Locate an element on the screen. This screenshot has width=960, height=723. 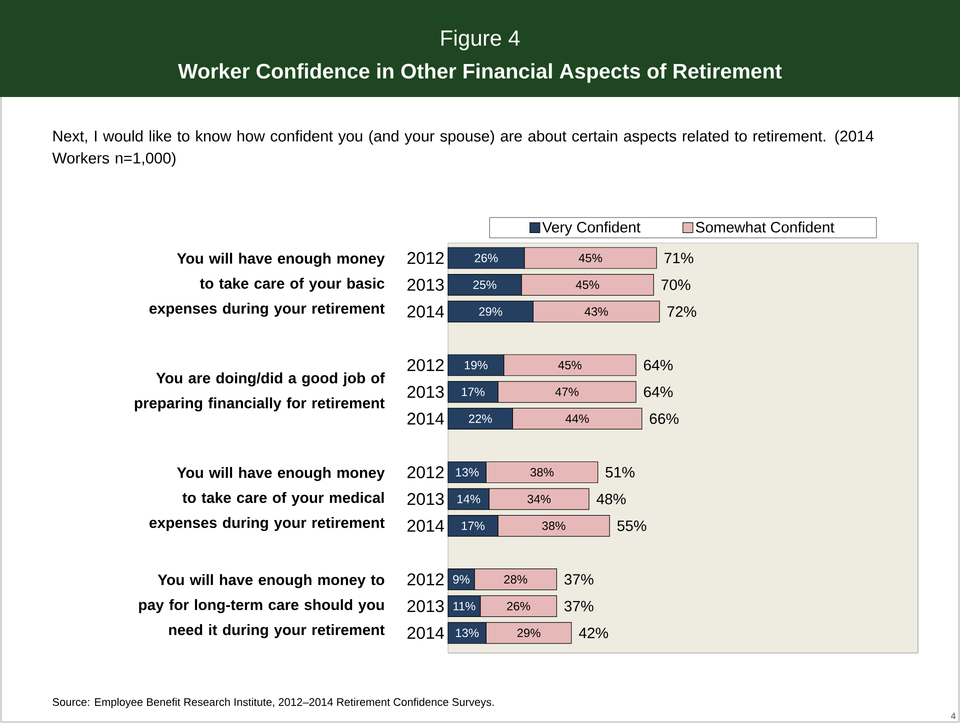
data-label: 22% is located at coordinates (480, 418).